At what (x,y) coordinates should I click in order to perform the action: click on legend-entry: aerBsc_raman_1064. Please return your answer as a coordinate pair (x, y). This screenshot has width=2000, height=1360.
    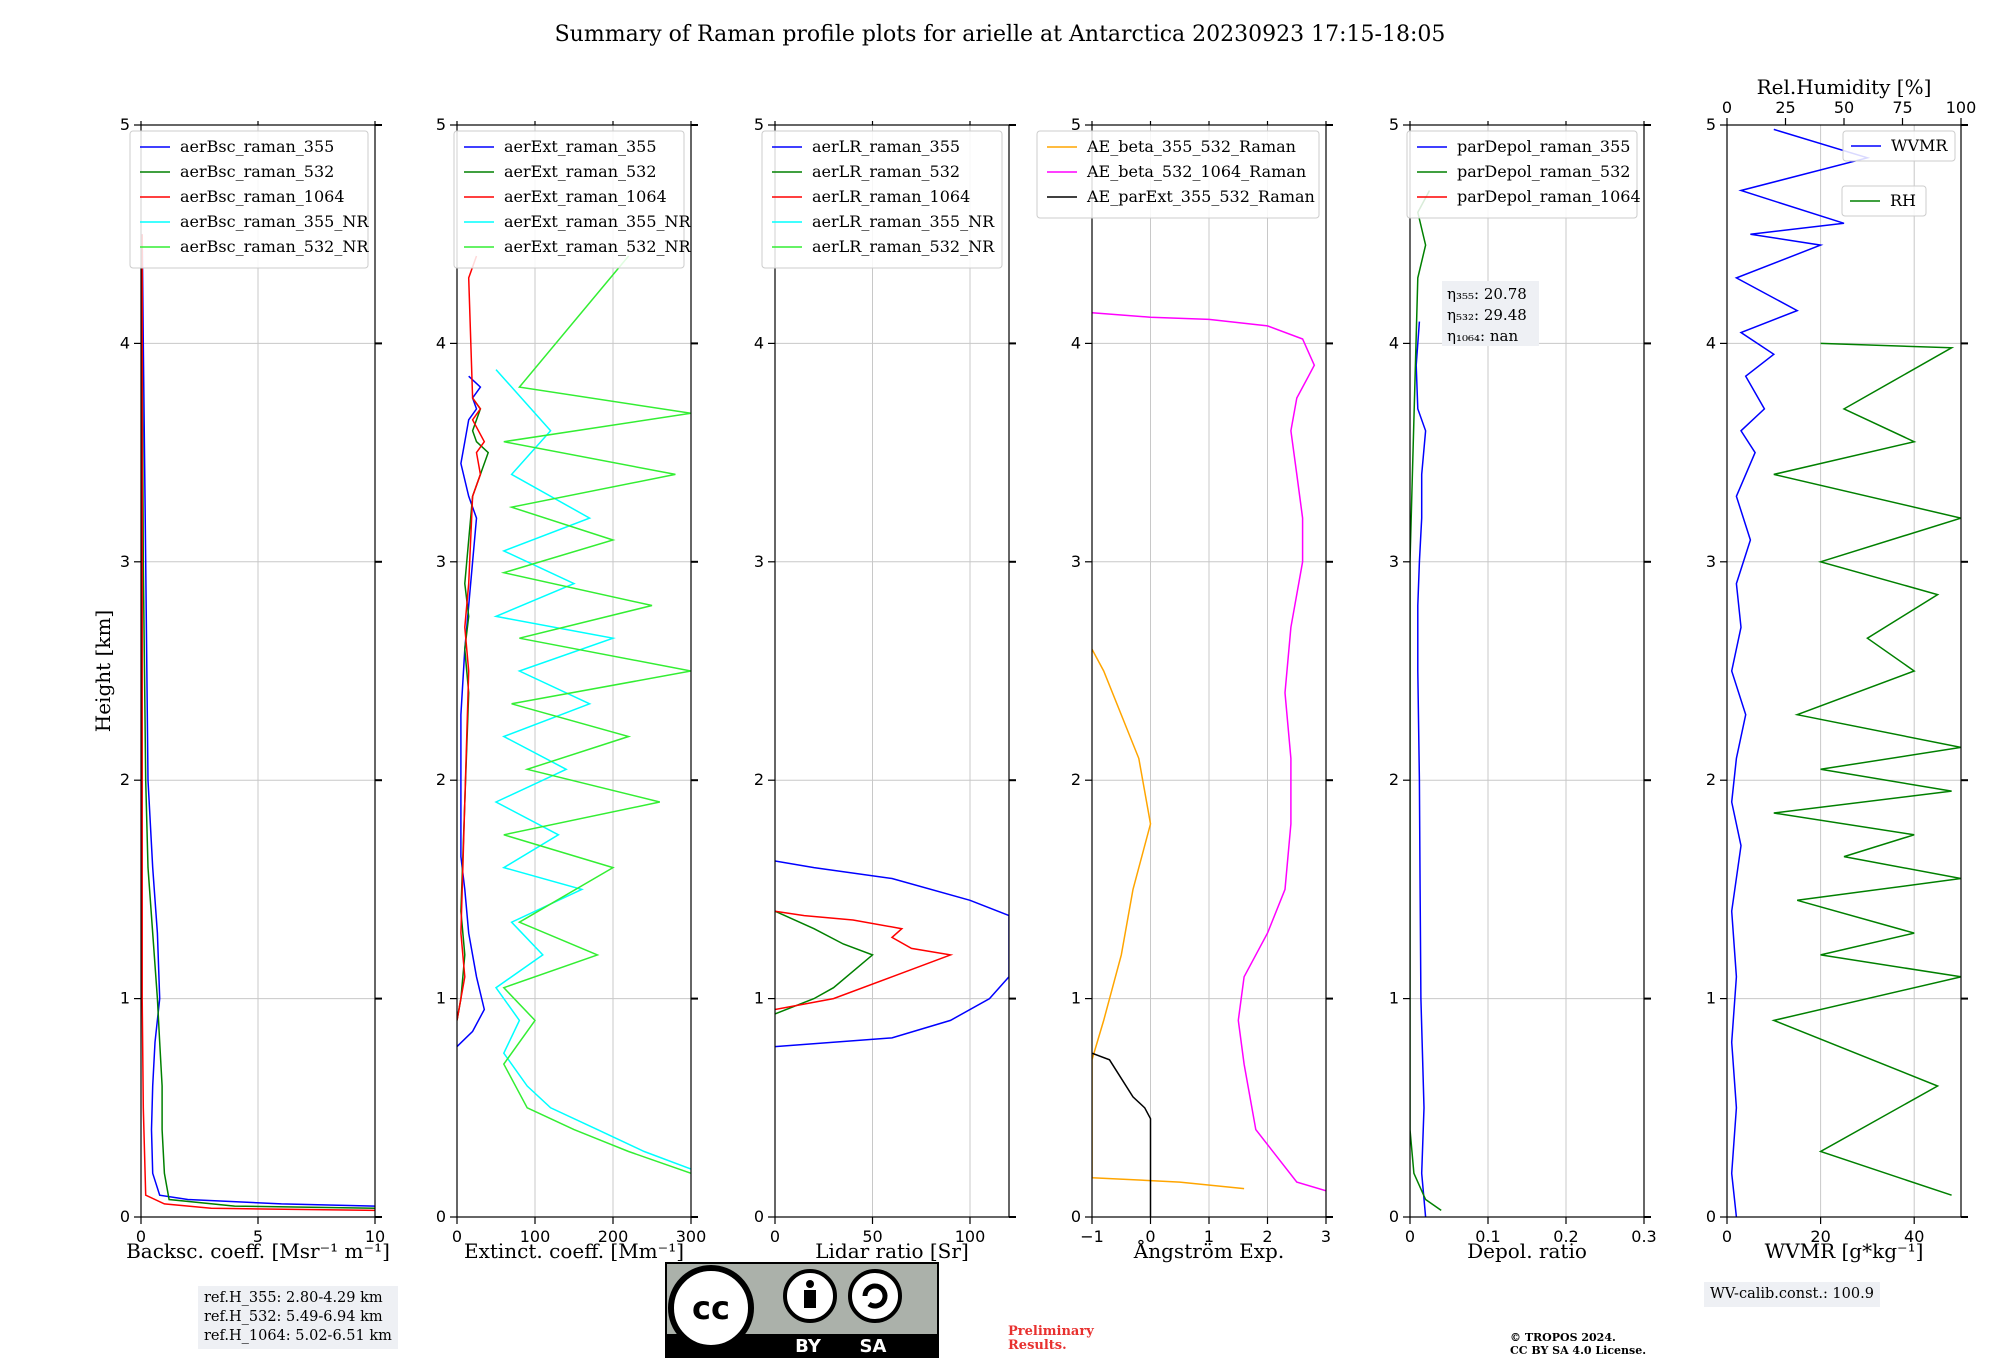
    Looking at the image, I should click on (262, 196).